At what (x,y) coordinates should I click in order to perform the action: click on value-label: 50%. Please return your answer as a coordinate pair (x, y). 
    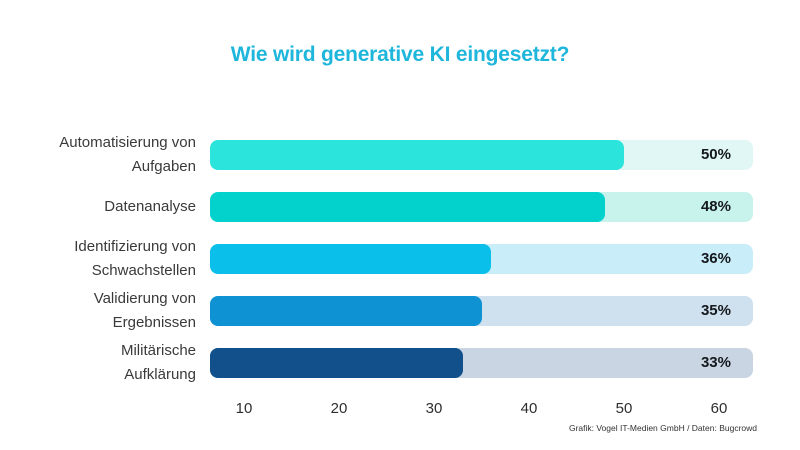
    Looking at the image, I should click on (715, 154).